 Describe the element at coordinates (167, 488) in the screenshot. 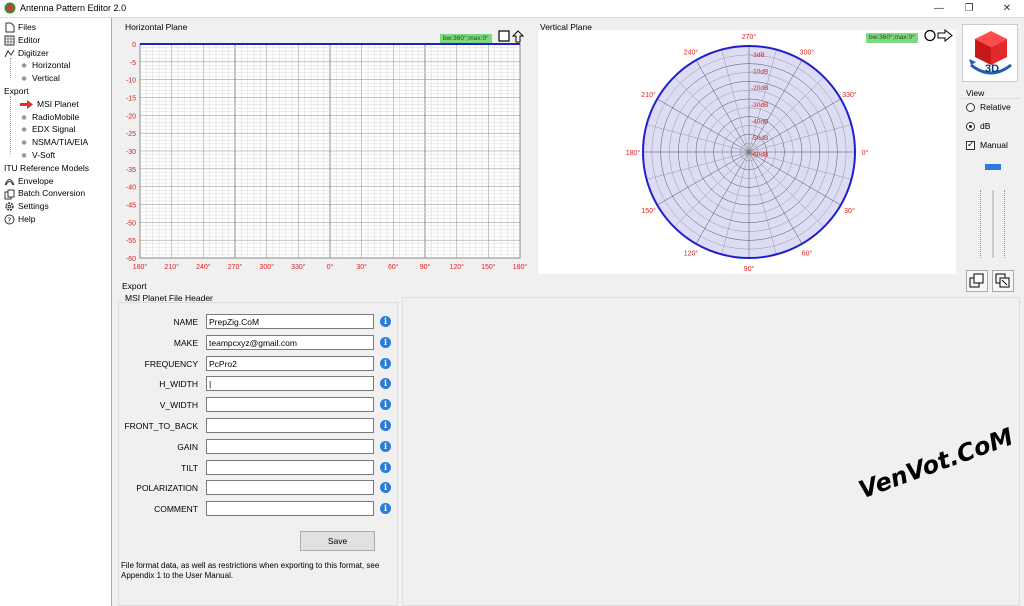

I see `polarization-label: POLARIZATION` at that location.